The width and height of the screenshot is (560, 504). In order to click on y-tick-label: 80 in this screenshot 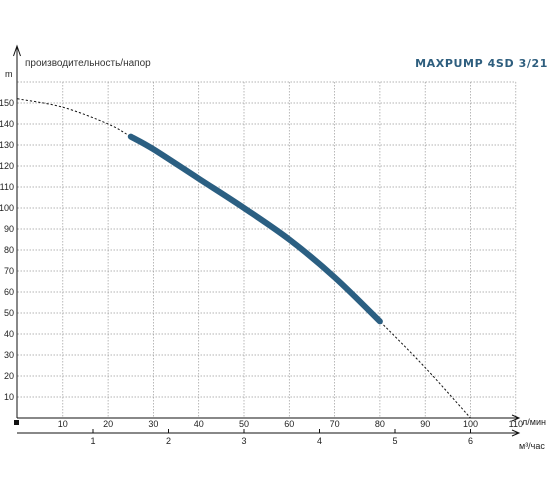, I will do `click(9, 250)`.